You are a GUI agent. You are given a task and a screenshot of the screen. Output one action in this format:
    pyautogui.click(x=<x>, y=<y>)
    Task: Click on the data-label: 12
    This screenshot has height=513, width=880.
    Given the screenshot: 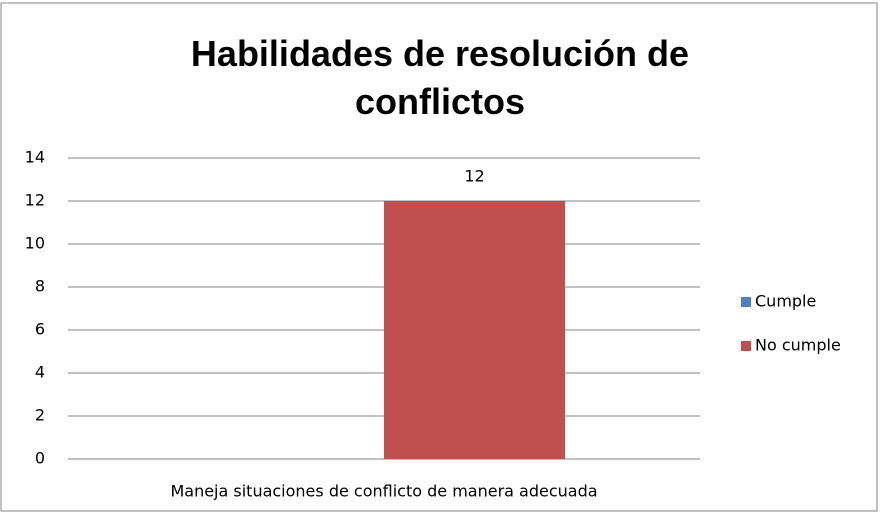 What is the action you would take?
    pyautogui.click(x=474, y=176)
    